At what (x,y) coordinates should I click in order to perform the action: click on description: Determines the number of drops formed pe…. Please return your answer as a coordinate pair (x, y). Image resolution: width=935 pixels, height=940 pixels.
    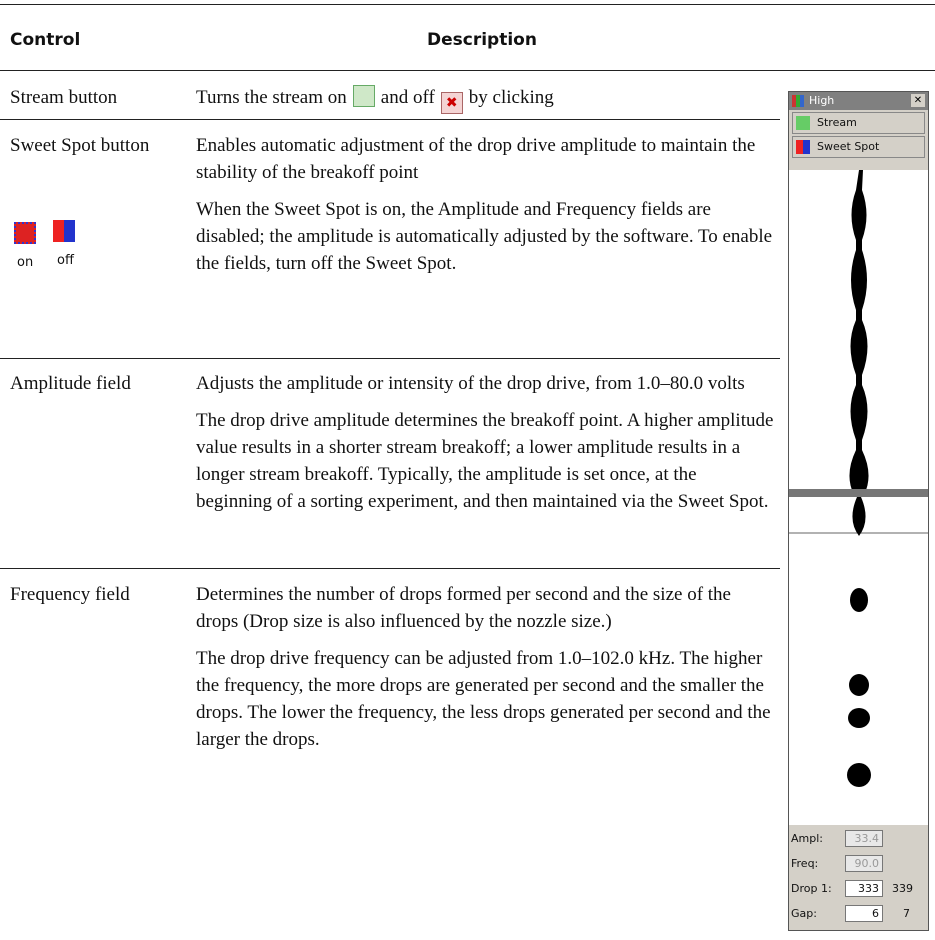
    Looking at the image, I should click on (486, 671).